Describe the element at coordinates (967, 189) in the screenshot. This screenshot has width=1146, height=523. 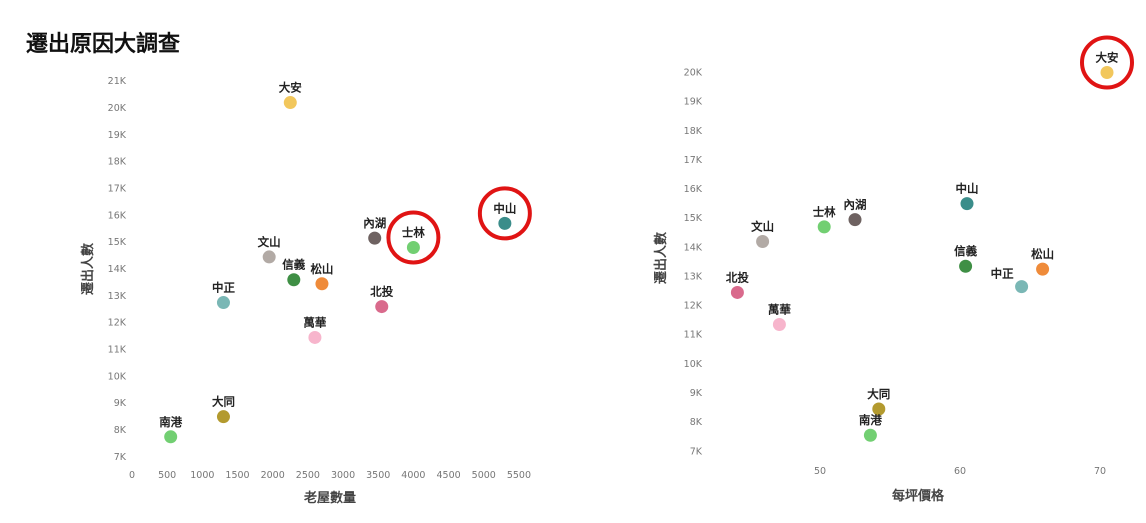
I see `data-point-label: 中山` at that location.